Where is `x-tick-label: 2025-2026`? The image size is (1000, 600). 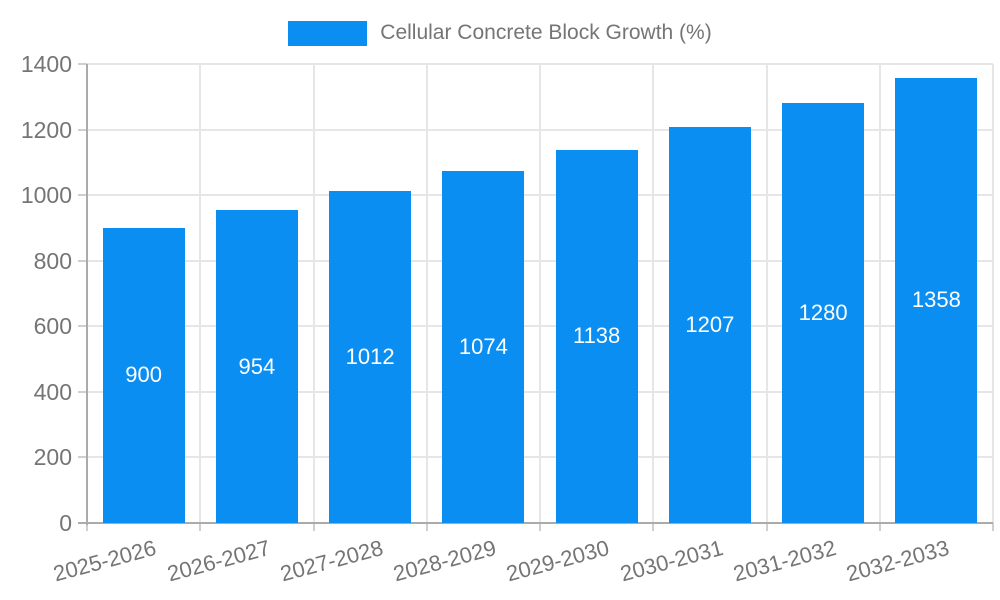 x-tick-label: 2025-2026 is located at coordinates (105, 561).